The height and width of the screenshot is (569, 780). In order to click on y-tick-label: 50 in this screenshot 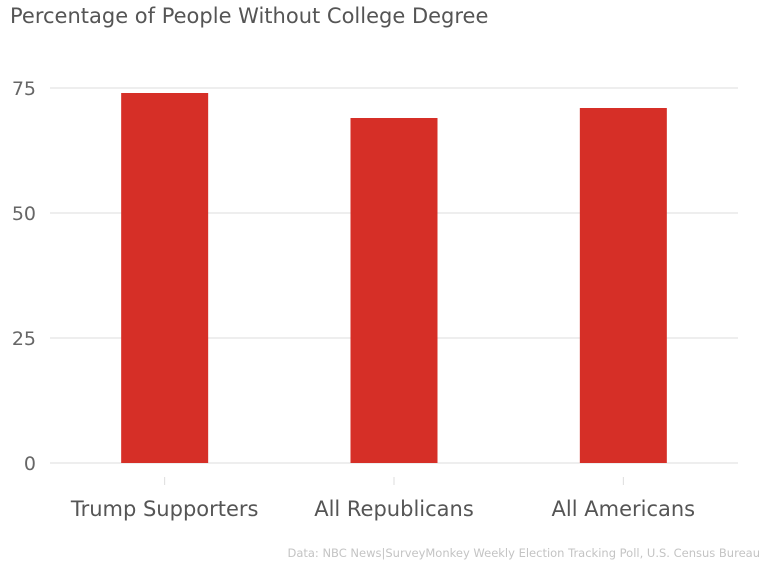, I will do `click(24, 214)`.